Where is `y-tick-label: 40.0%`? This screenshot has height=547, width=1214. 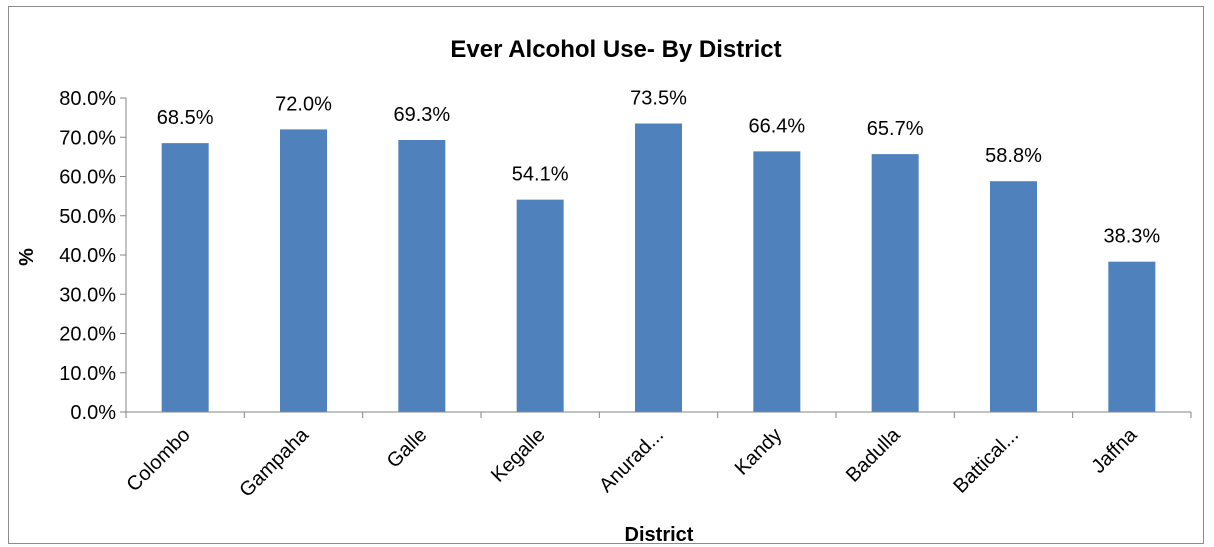
y-tick-label: 40.0% is located at coordinates (87, 256).